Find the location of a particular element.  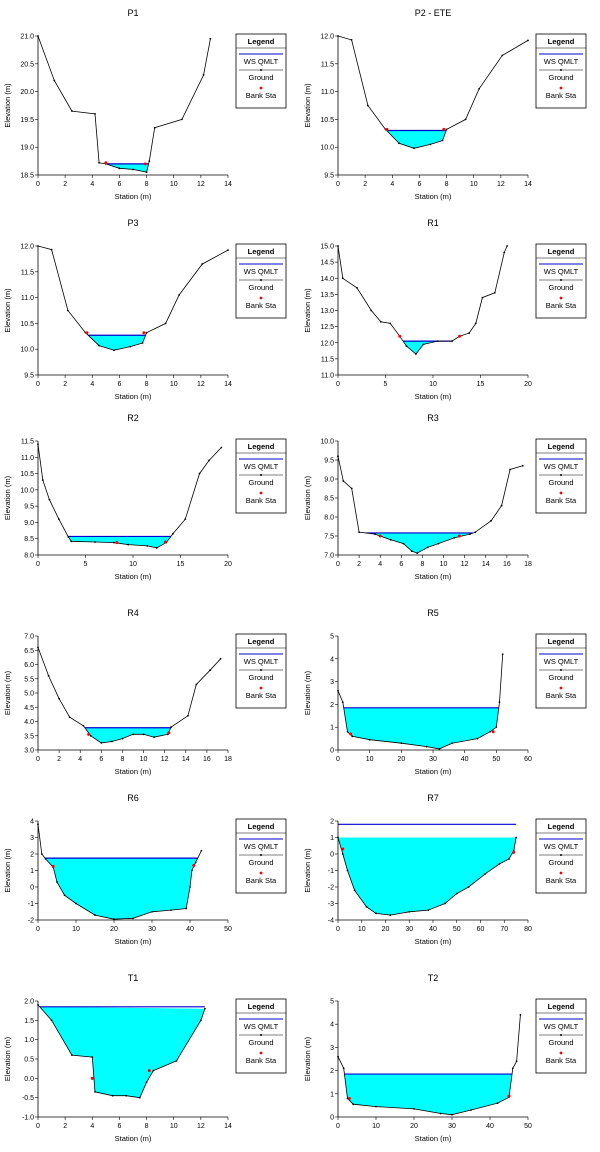

chart-title: R1 is located at coordinates (433, 223).